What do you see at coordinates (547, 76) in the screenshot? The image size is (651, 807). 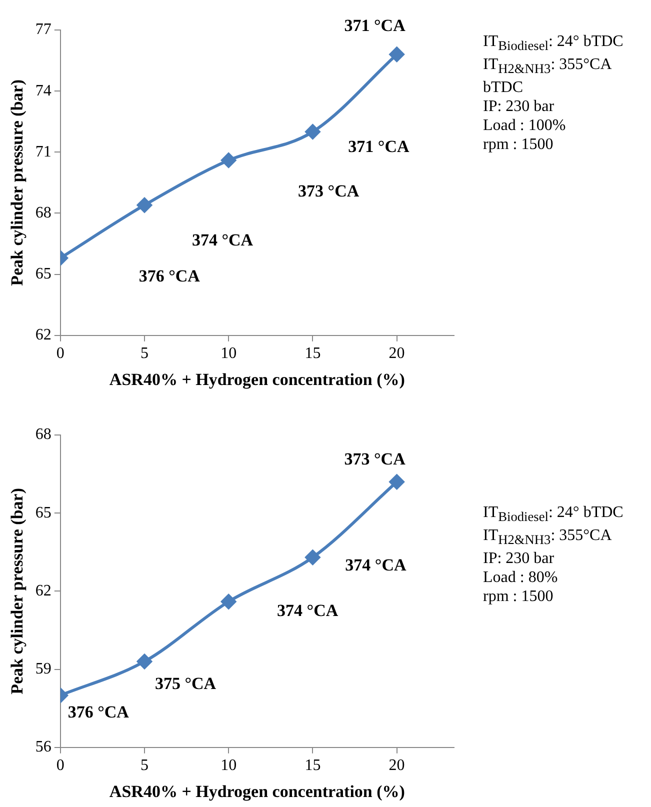 I see `text: IT$_{H2&NH3}$: 355°CA bTDC` at bounding box center [547, 76].